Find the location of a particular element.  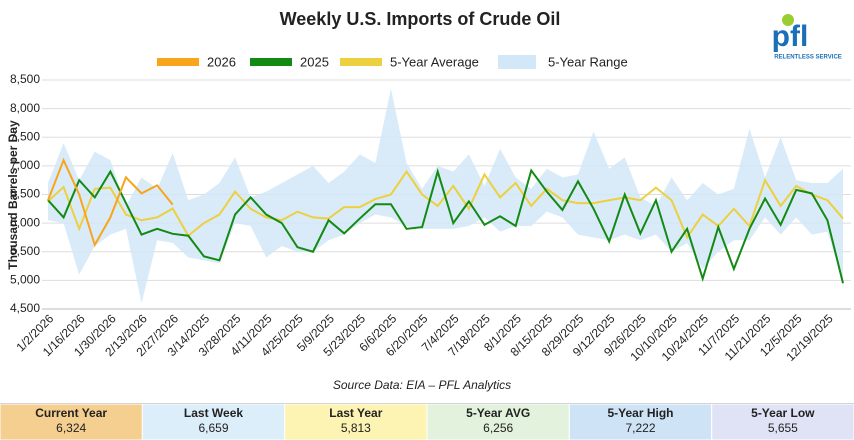

legend-label: 5-Year Average is located at coordinates (434, 61).